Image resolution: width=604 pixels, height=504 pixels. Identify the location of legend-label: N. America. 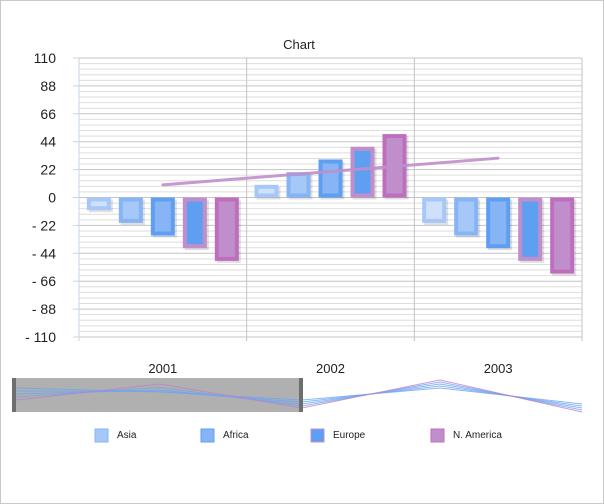
(477, 435).